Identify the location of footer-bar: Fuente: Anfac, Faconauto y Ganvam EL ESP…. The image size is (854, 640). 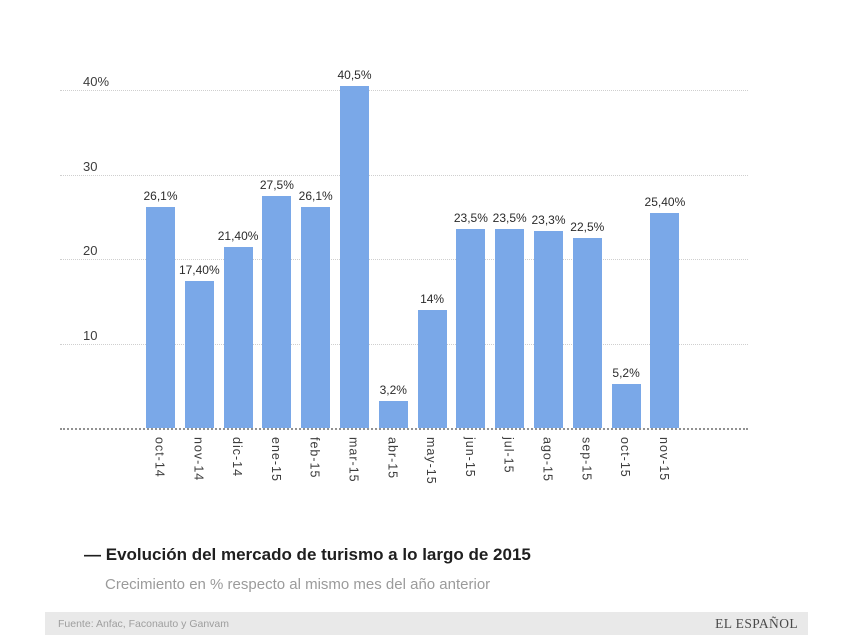
(426, 623).